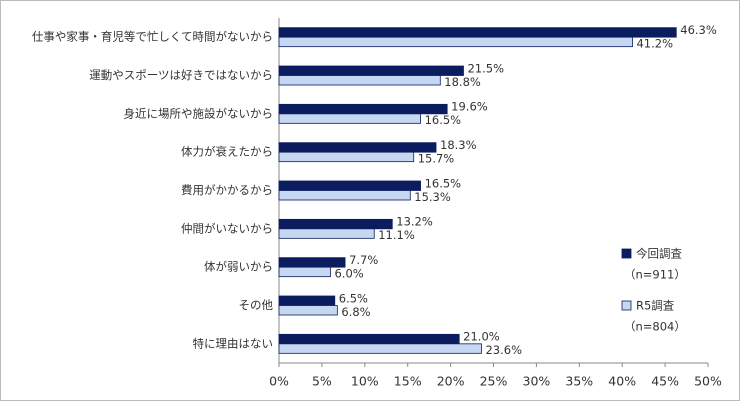  I want to click on value-label: 21.0%, so click(481, 337).